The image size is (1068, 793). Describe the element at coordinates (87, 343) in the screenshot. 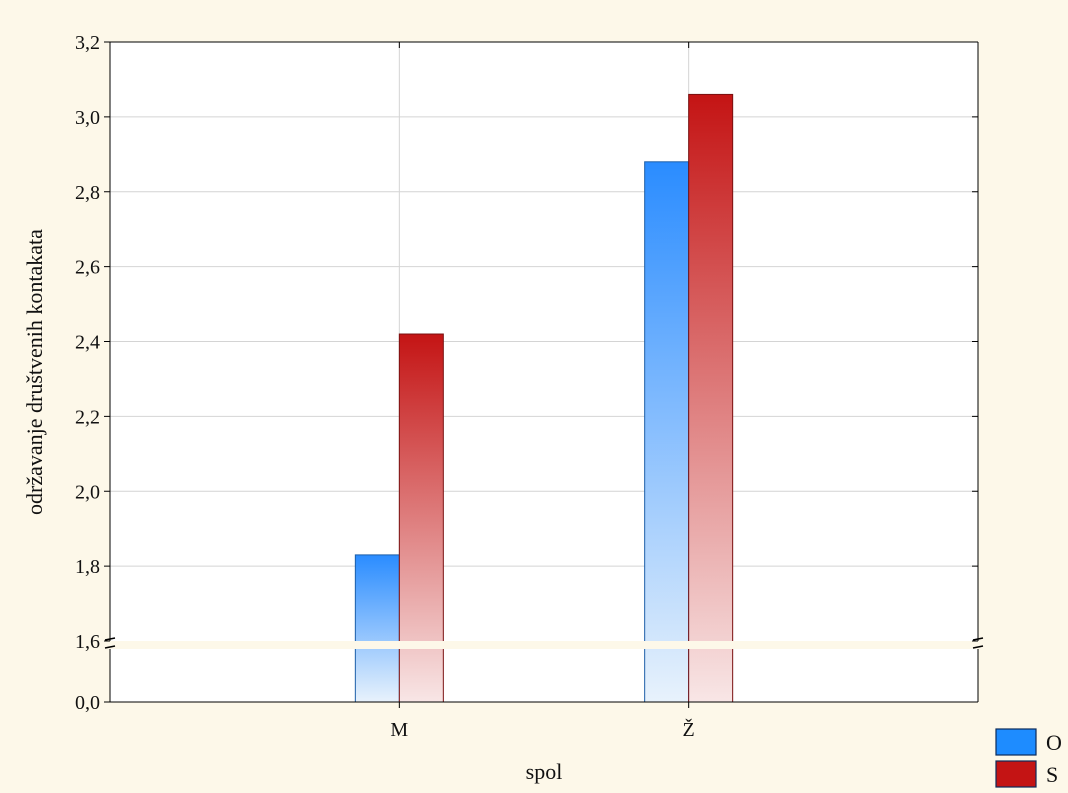

I see `y-tick-label: 2,4` at that location.